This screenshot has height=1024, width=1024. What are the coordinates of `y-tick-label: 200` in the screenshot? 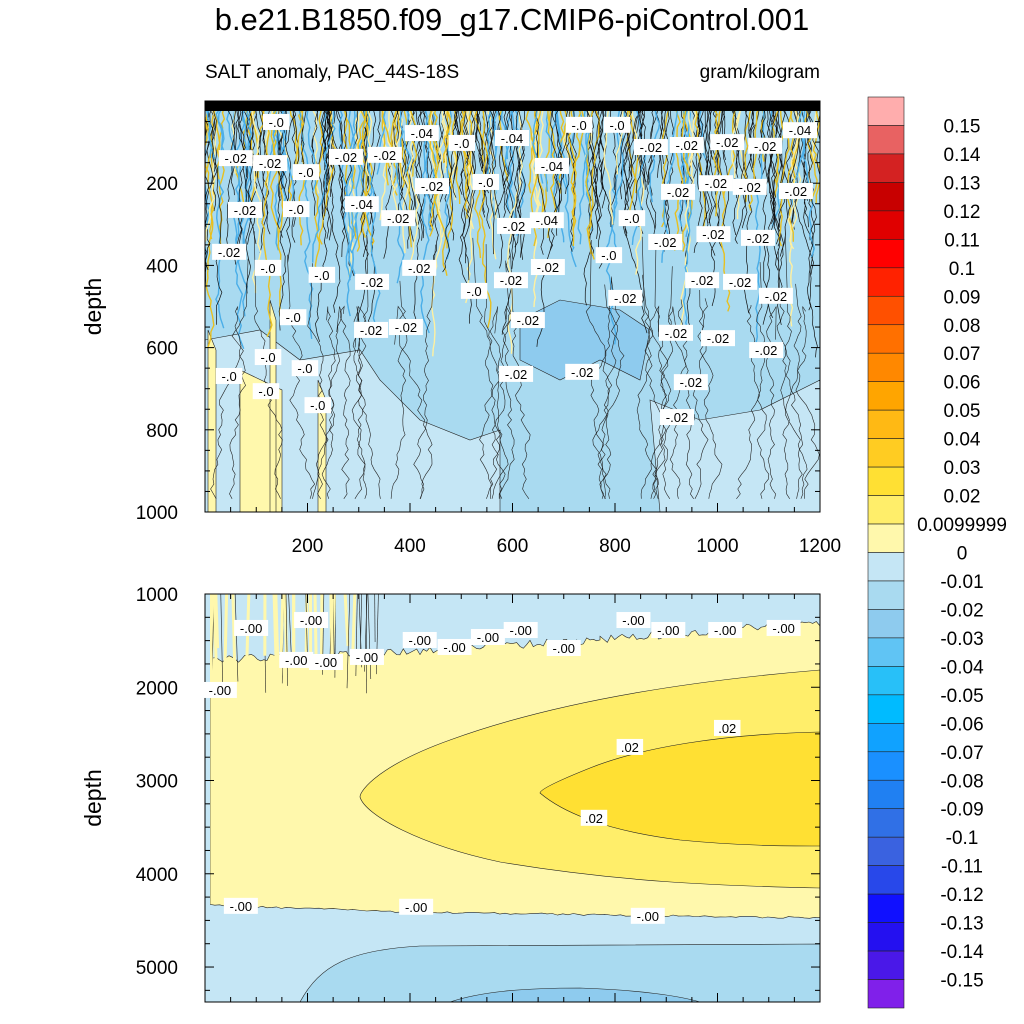 It's located at (162, 184).